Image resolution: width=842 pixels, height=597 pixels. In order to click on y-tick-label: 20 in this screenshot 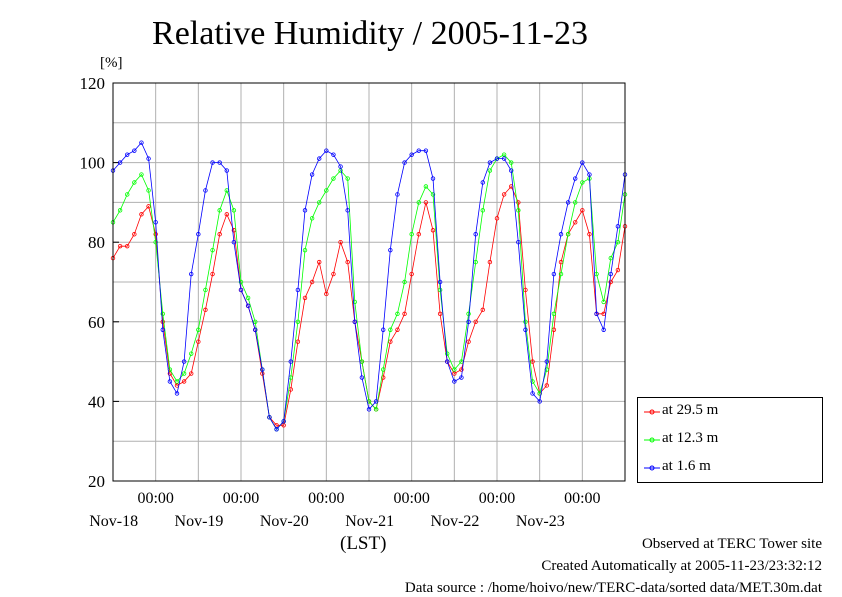, I will do `click(96, 481)`.